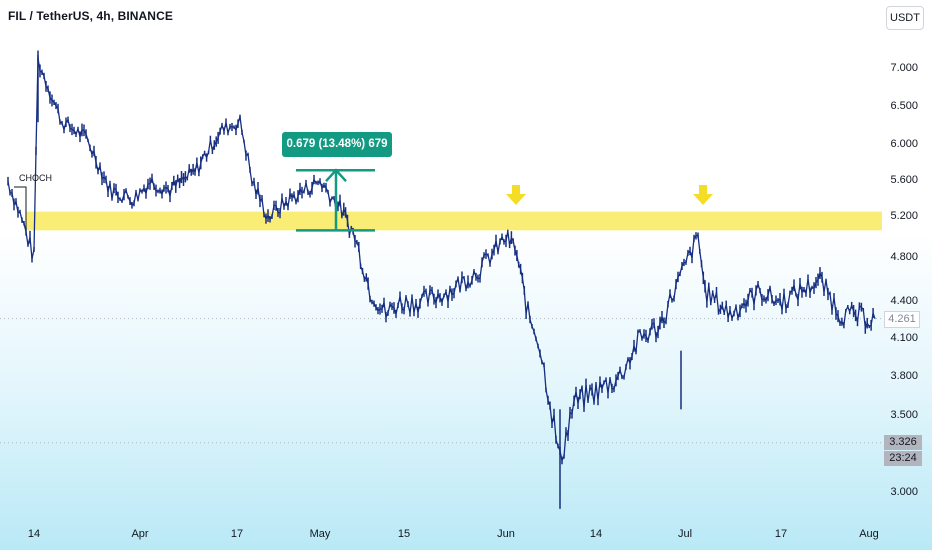 Image resolution: width=932 pixels, height=550 pixels. What do you see at coordinates (404, 534) in the screenshot?
I see `x-tick-label: 15` at bounding box center [404, 534].